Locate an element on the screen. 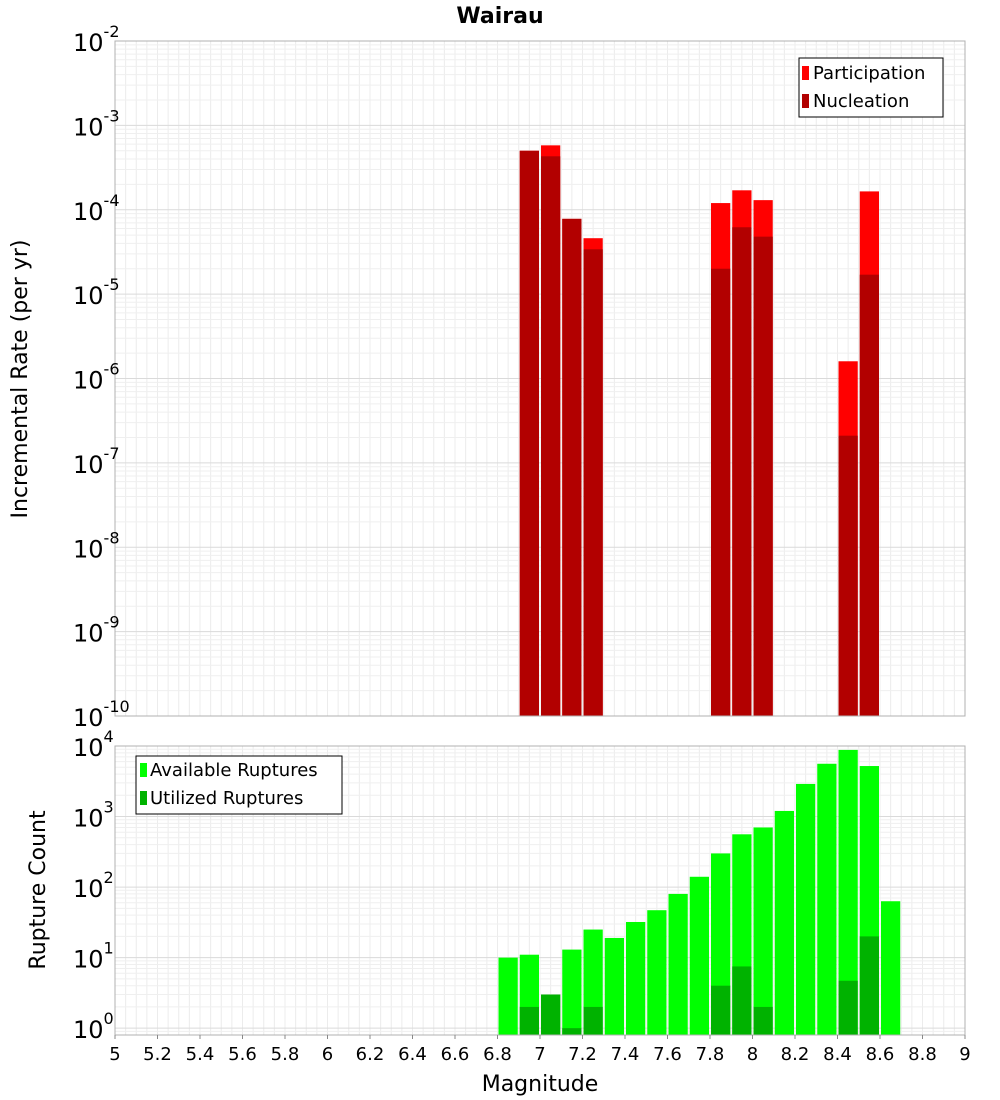 The image size is (1000, 1100). y-tick-label: 10⁴ is located at coordinates (93, 744).